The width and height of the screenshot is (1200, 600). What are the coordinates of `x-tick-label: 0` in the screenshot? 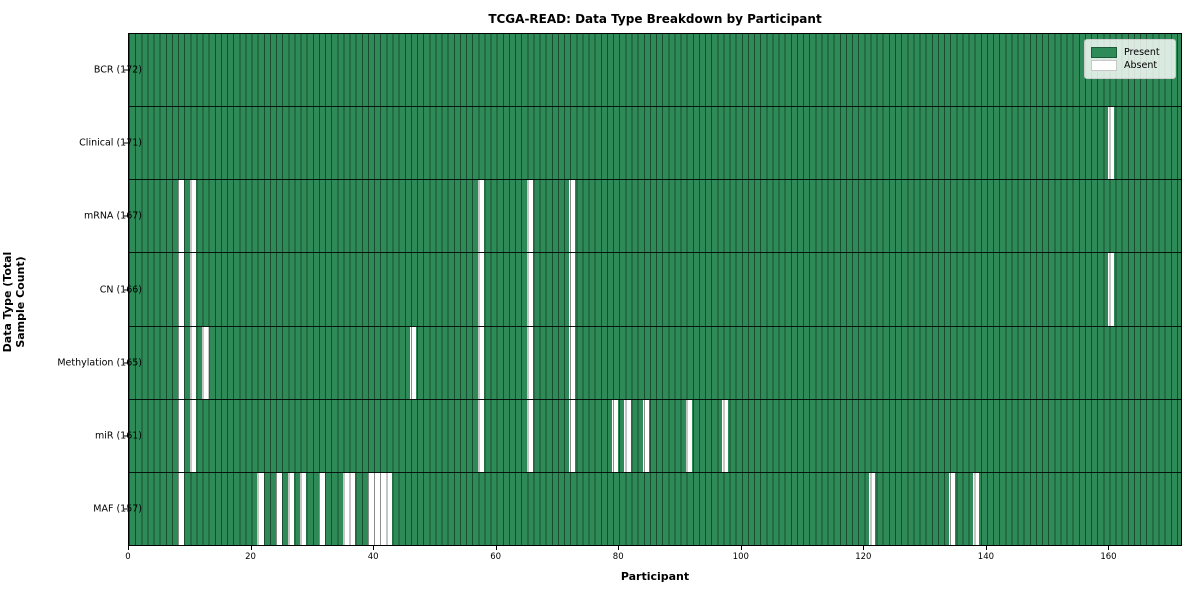 It's located at (128, 557).